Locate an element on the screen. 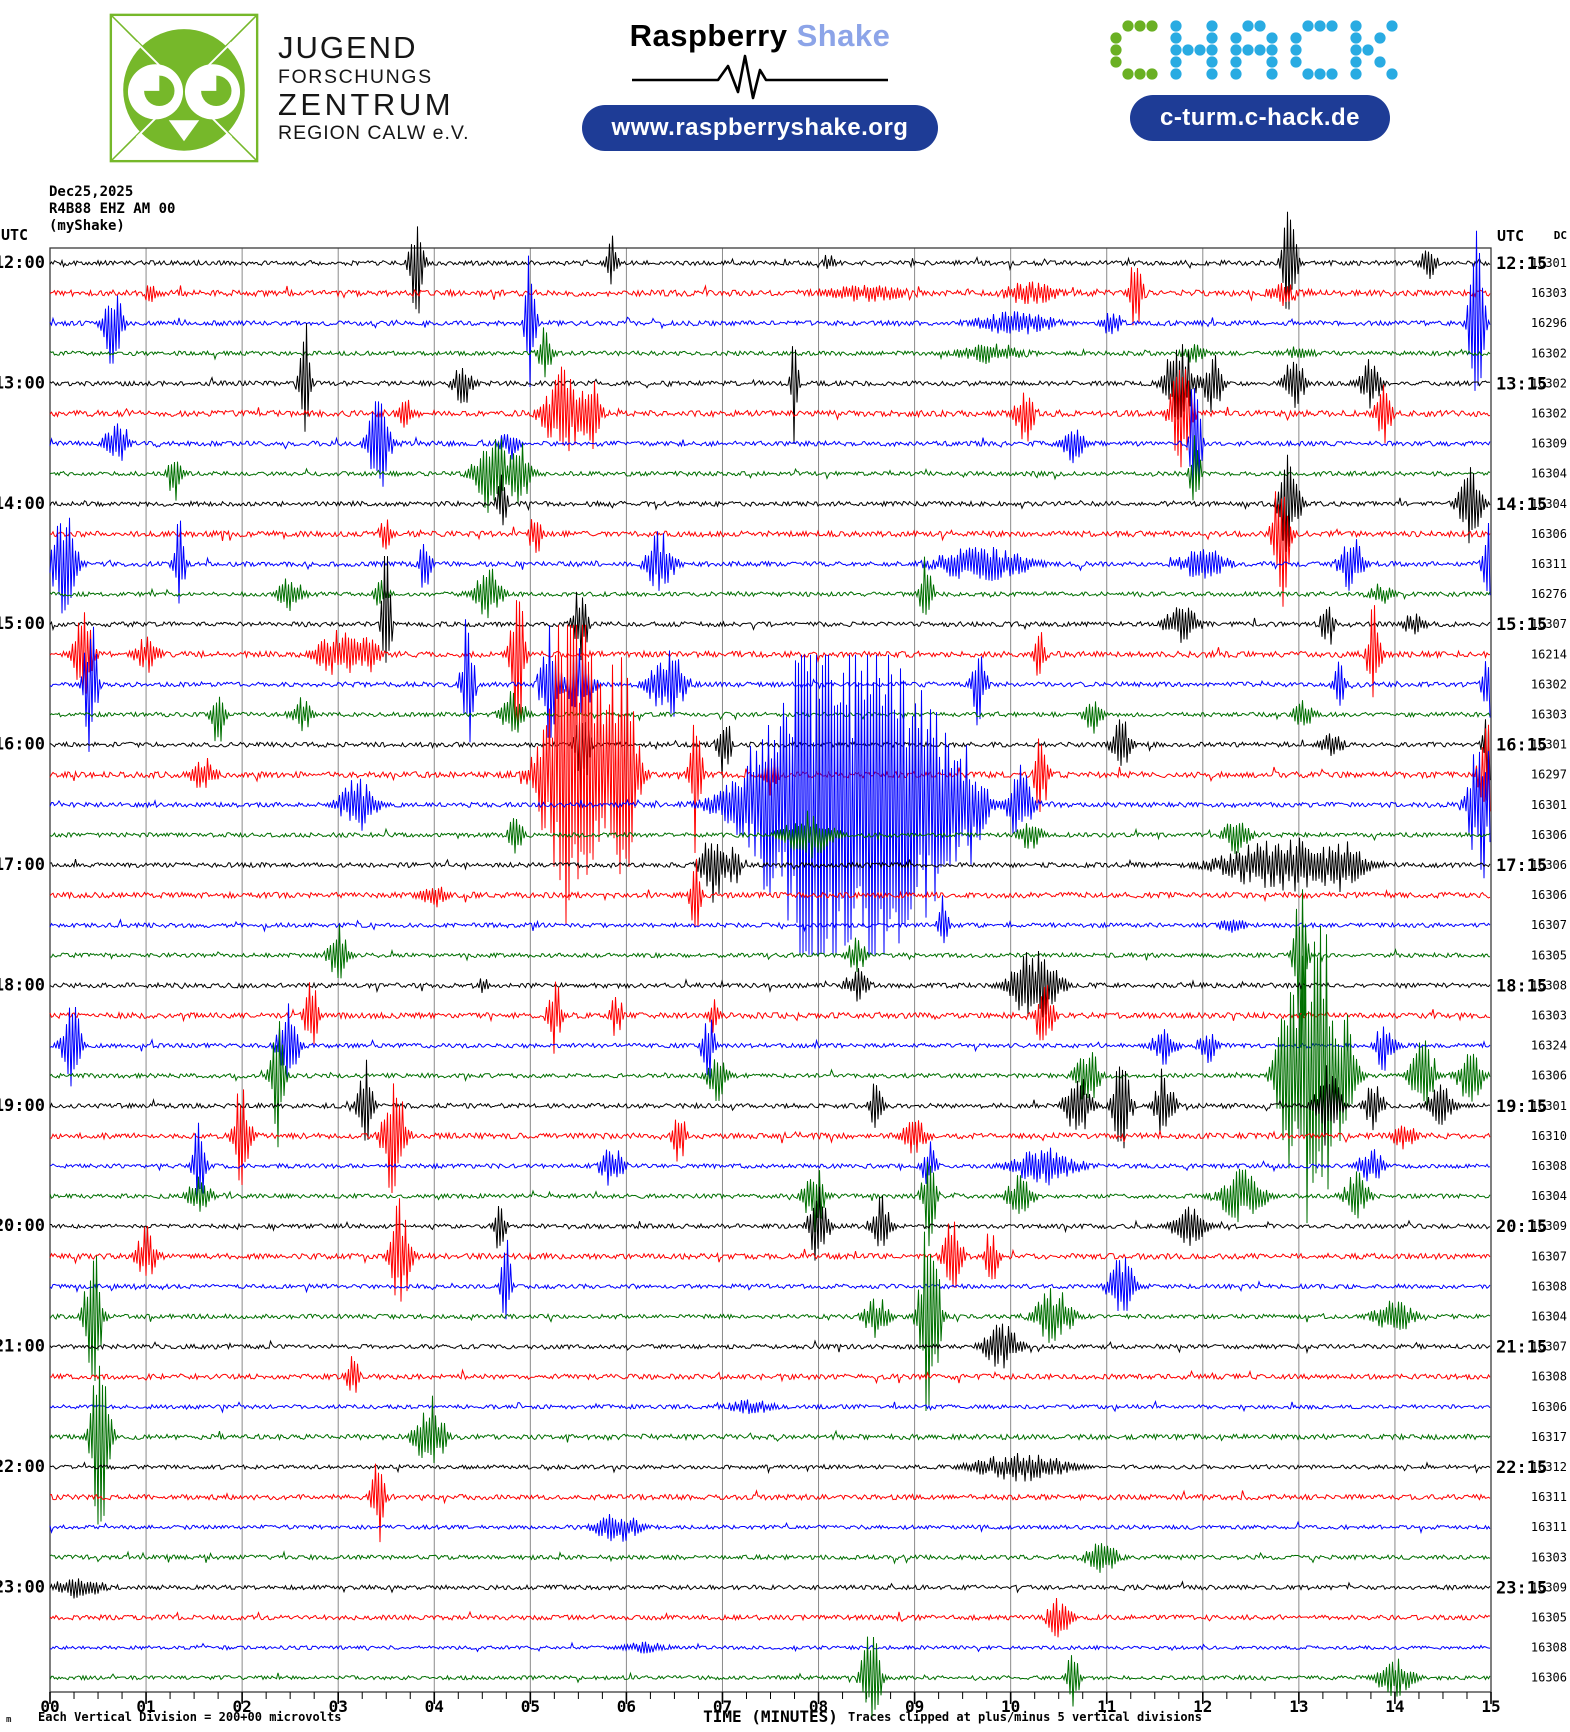  raspberryshake-block: Raspberry Shake www.raspberryshake.org is located at coordinates (760, 84).